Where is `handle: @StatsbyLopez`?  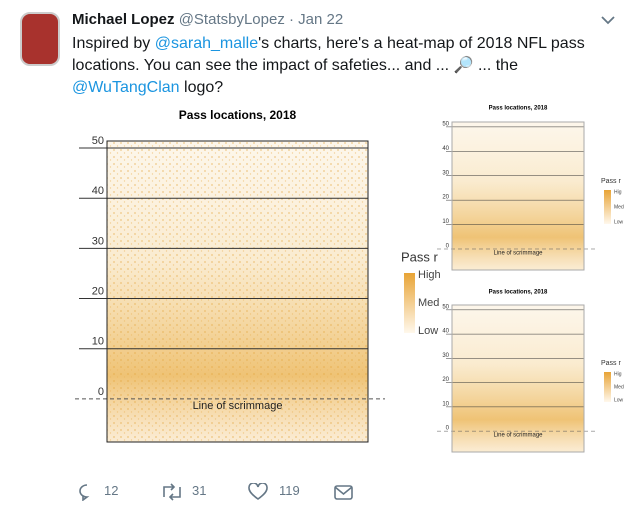
handle: @StatsbyLopez is located at coordinates (231, 19).